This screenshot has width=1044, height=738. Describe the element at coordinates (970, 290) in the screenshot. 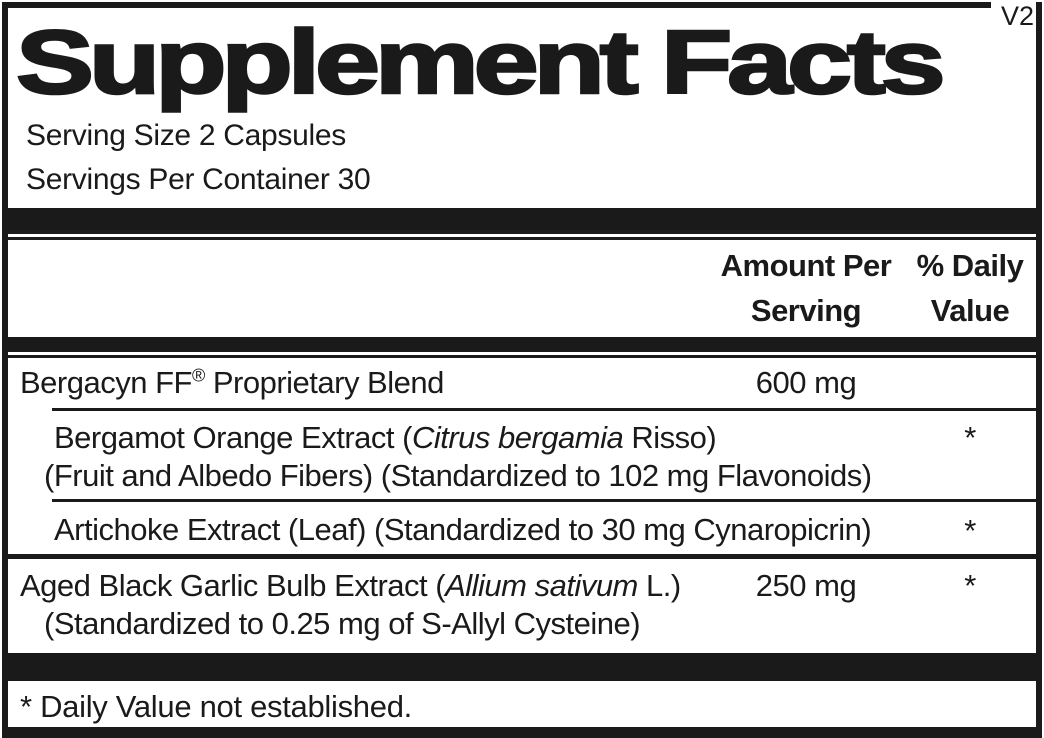

I see `daily-value-header: % Daily Value` at that location.